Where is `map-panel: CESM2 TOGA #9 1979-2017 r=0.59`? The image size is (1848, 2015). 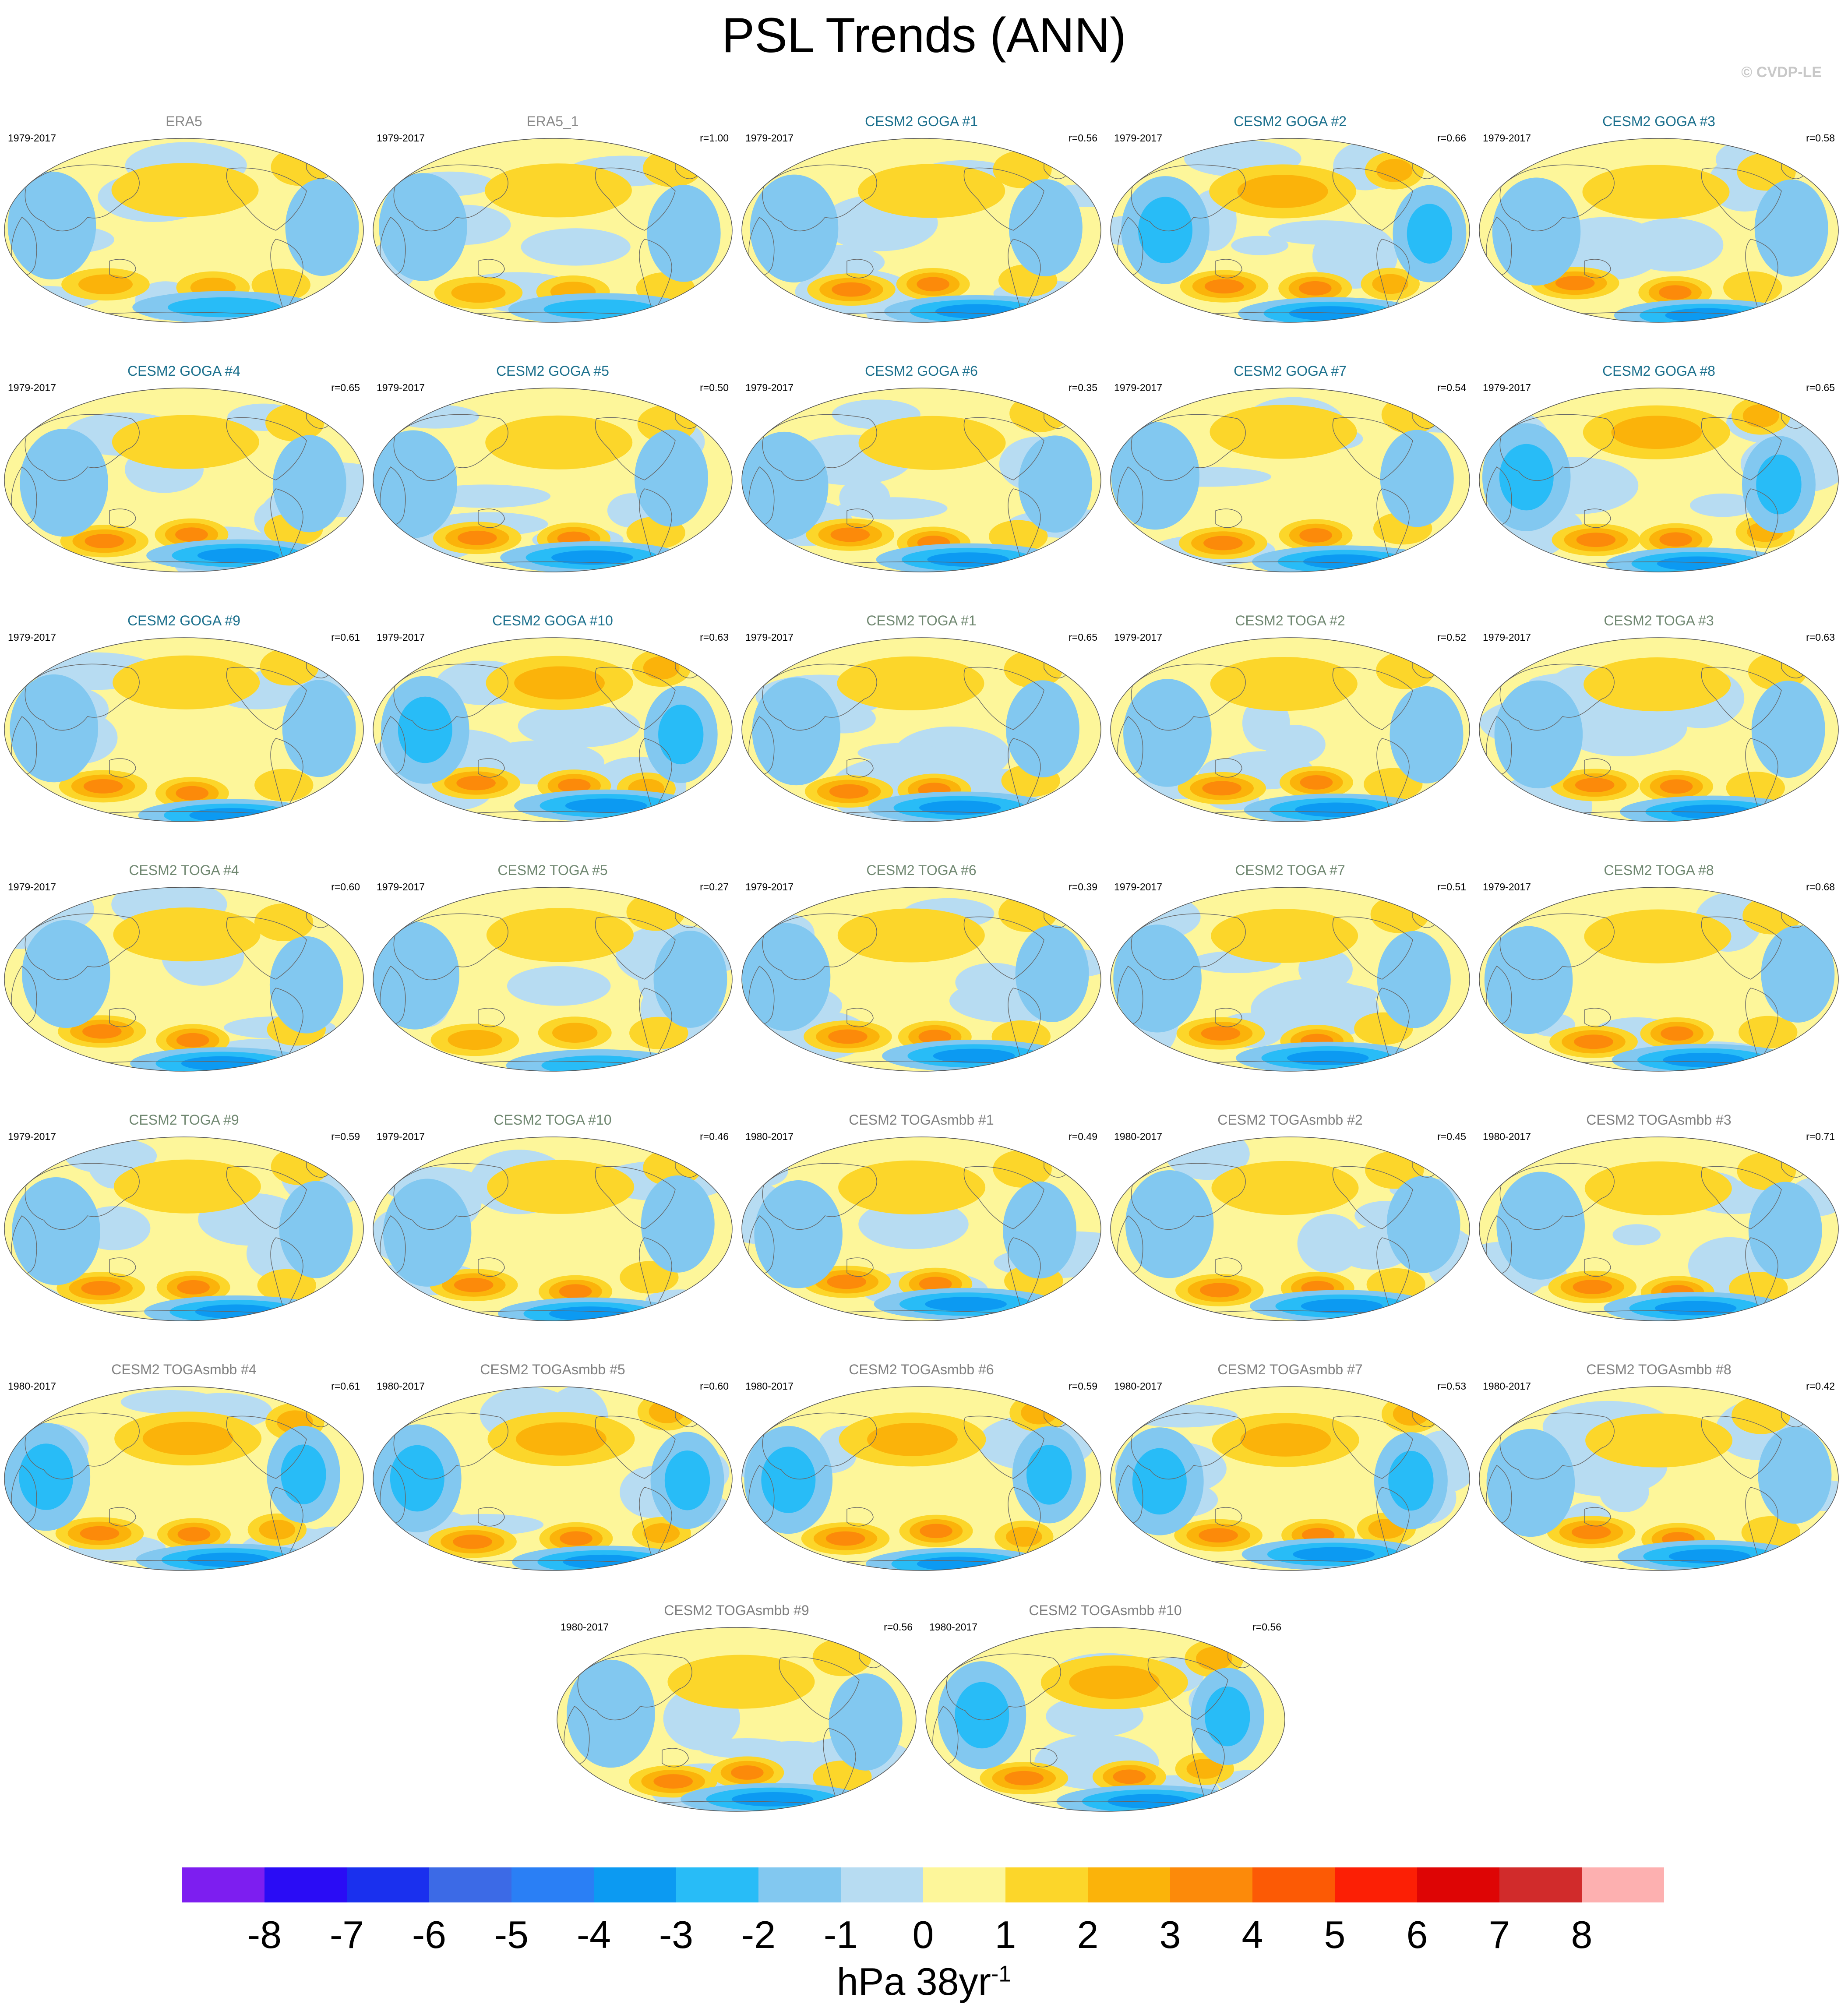
map-panel: CESM2 TOGA #9 1979-2017 r=0.59 is located at coordinates (184, 1225).